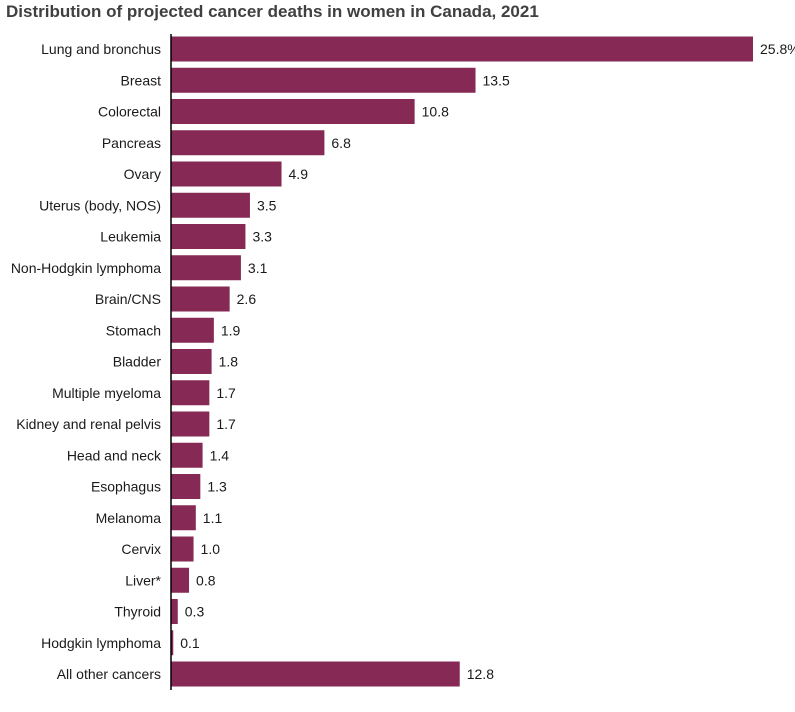 This screenshot has height=712, width=795. Describe the element at coordinates (229, 362) in the screenshot. I see `value-label: 1.8` at that location.